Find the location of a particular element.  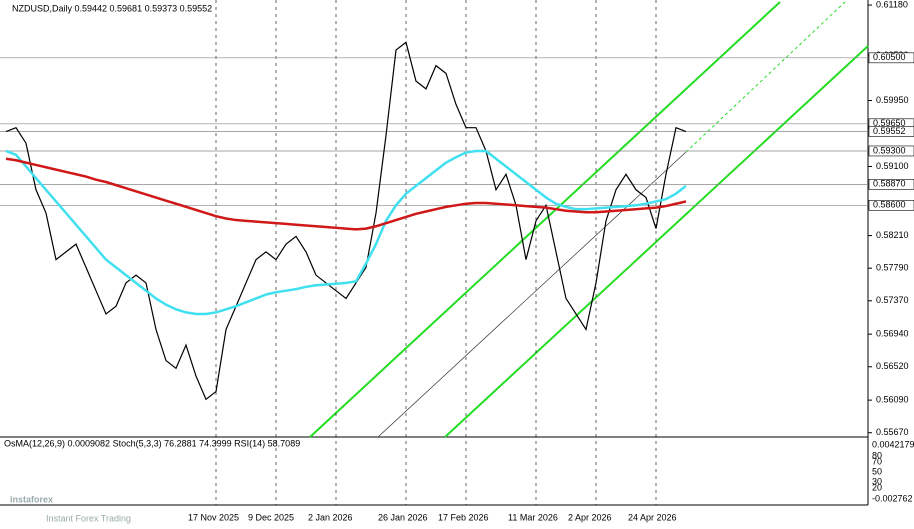

level-label: 0.58600 is located at coordinates (889, 205).